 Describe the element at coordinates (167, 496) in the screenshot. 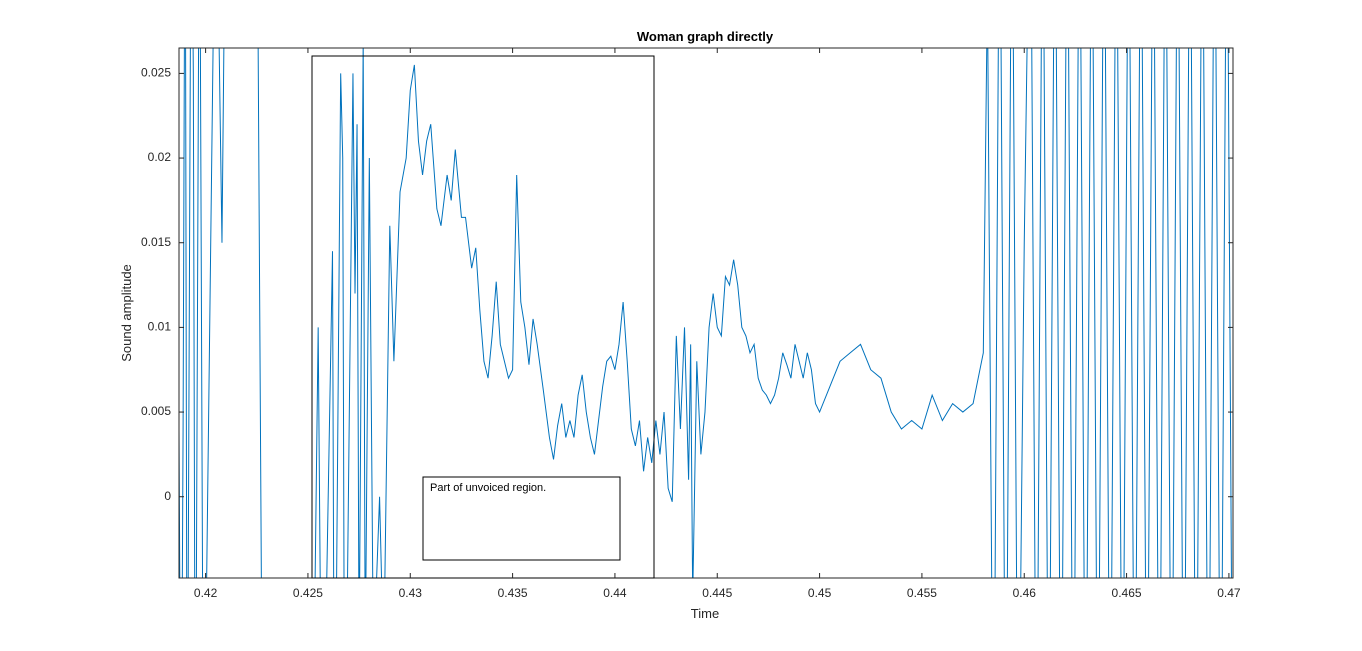

I see `y-tick-label: 0` at that location.